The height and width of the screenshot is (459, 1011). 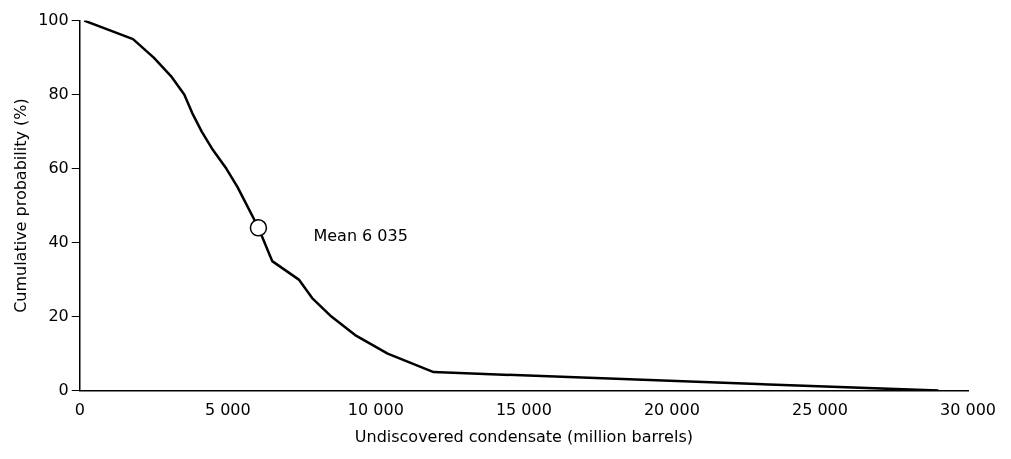 What do you see at coordinates (53, 19) in the screenshot?
I see `y-tick-label: 100` at bounding box center [53, 19].